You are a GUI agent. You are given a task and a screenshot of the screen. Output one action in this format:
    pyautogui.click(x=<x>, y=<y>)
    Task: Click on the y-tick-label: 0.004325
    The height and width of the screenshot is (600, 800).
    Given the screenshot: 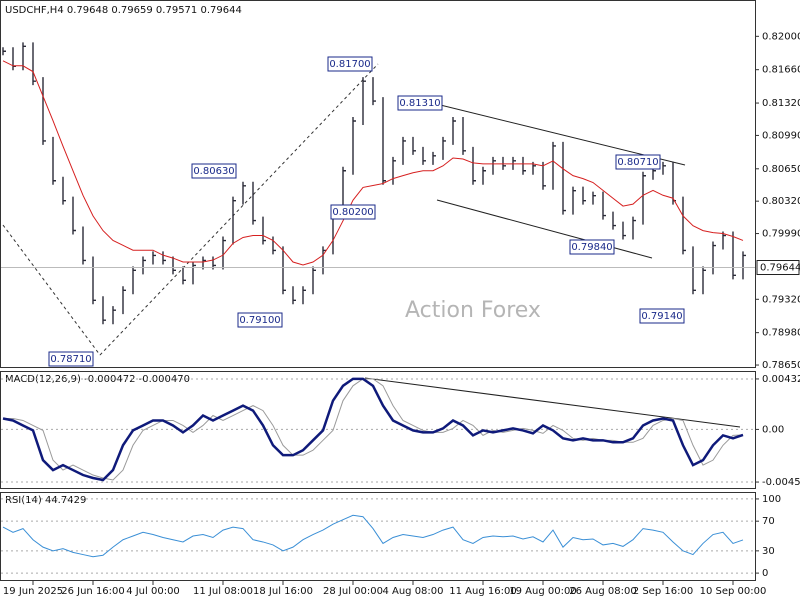 What is the action you would take?
    pyautogui.click(x=781, y=379)
    